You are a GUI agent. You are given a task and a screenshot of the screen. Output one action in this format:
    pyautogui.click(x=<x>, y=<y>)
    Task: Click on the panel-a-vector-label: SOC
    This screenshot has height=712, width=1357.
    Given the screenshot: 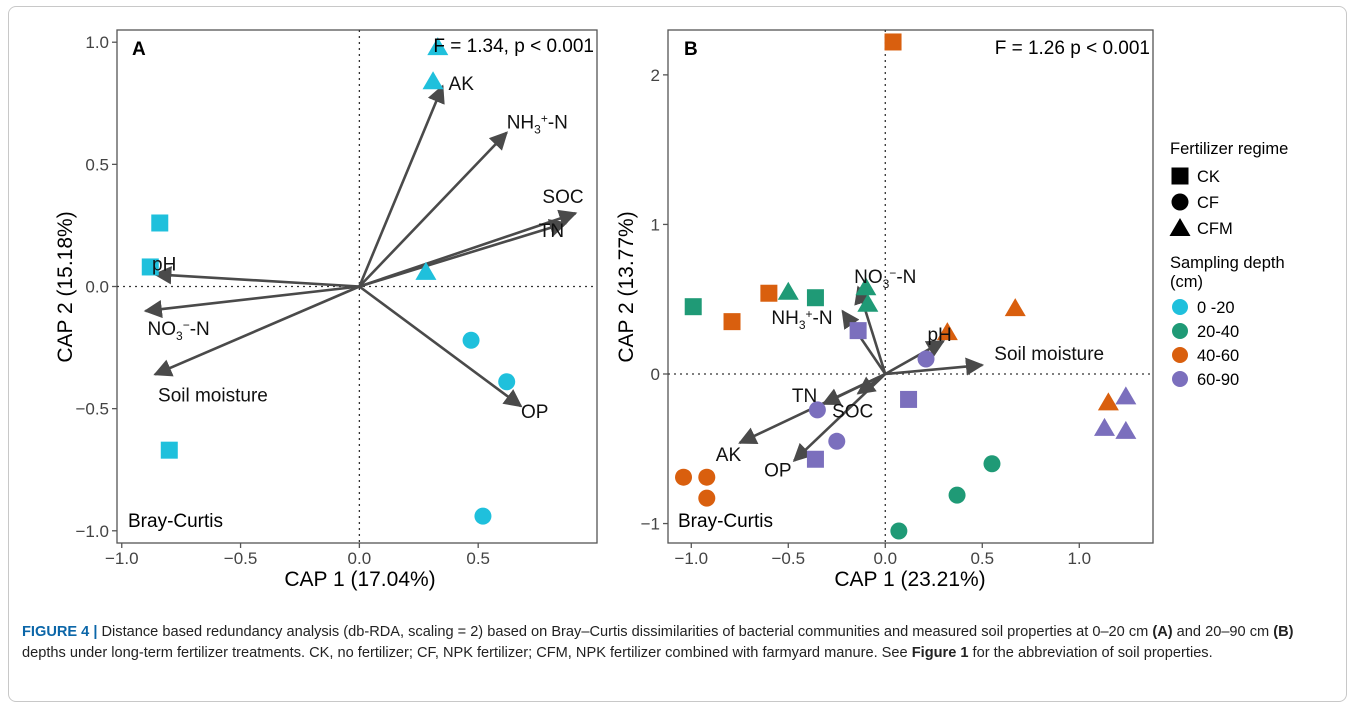 What is the action you would take?
    pyautogui.click(x=562, y=197)
    